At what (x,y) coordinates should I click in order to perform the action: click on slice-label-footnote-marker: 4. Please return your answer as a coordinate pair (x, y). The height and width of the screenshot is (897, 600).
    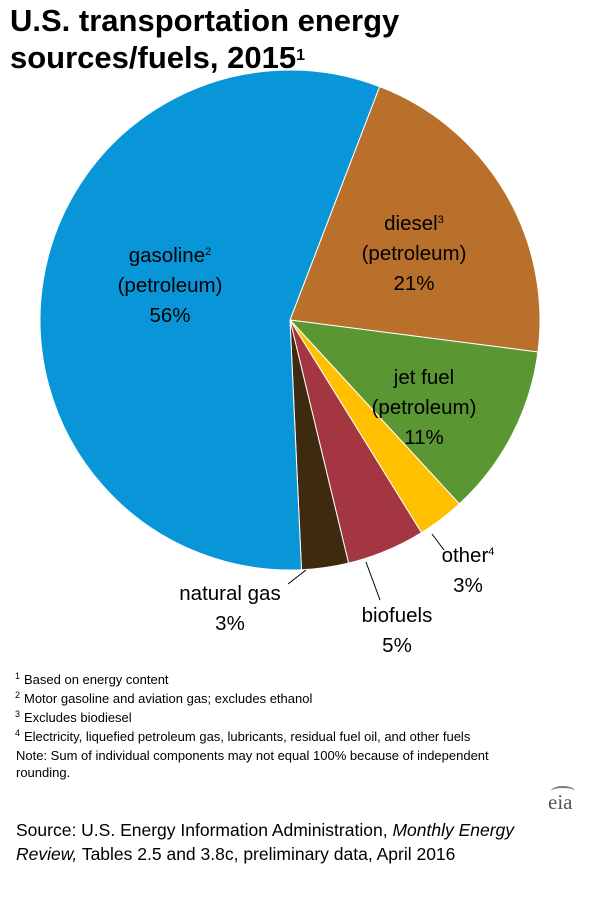
    Looking at the image, I should click on (491, 552).